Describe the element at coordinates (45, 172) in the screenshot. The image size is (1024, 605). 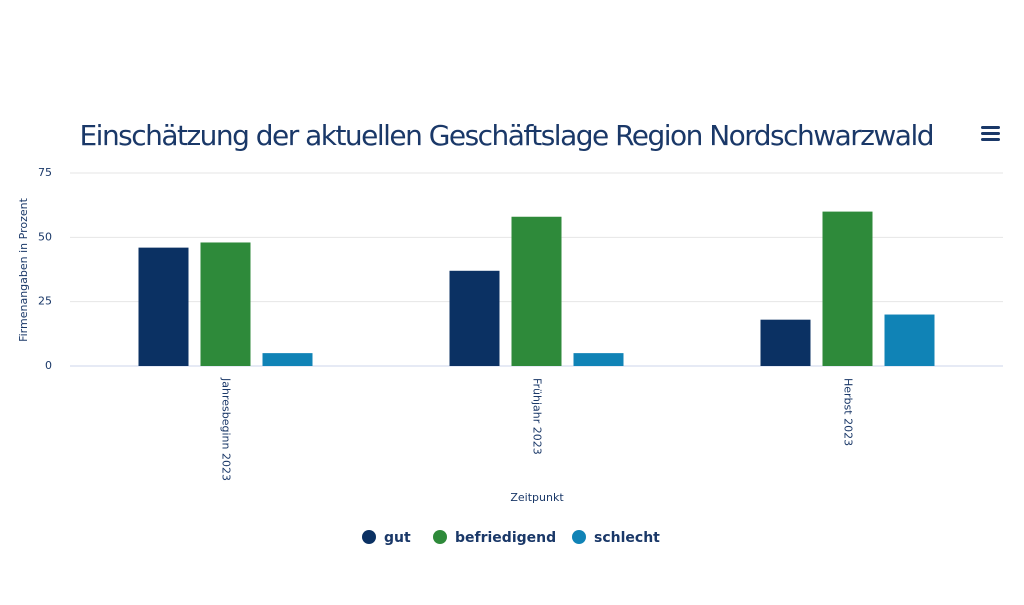
I see `y-tick-label: 75` at that location.